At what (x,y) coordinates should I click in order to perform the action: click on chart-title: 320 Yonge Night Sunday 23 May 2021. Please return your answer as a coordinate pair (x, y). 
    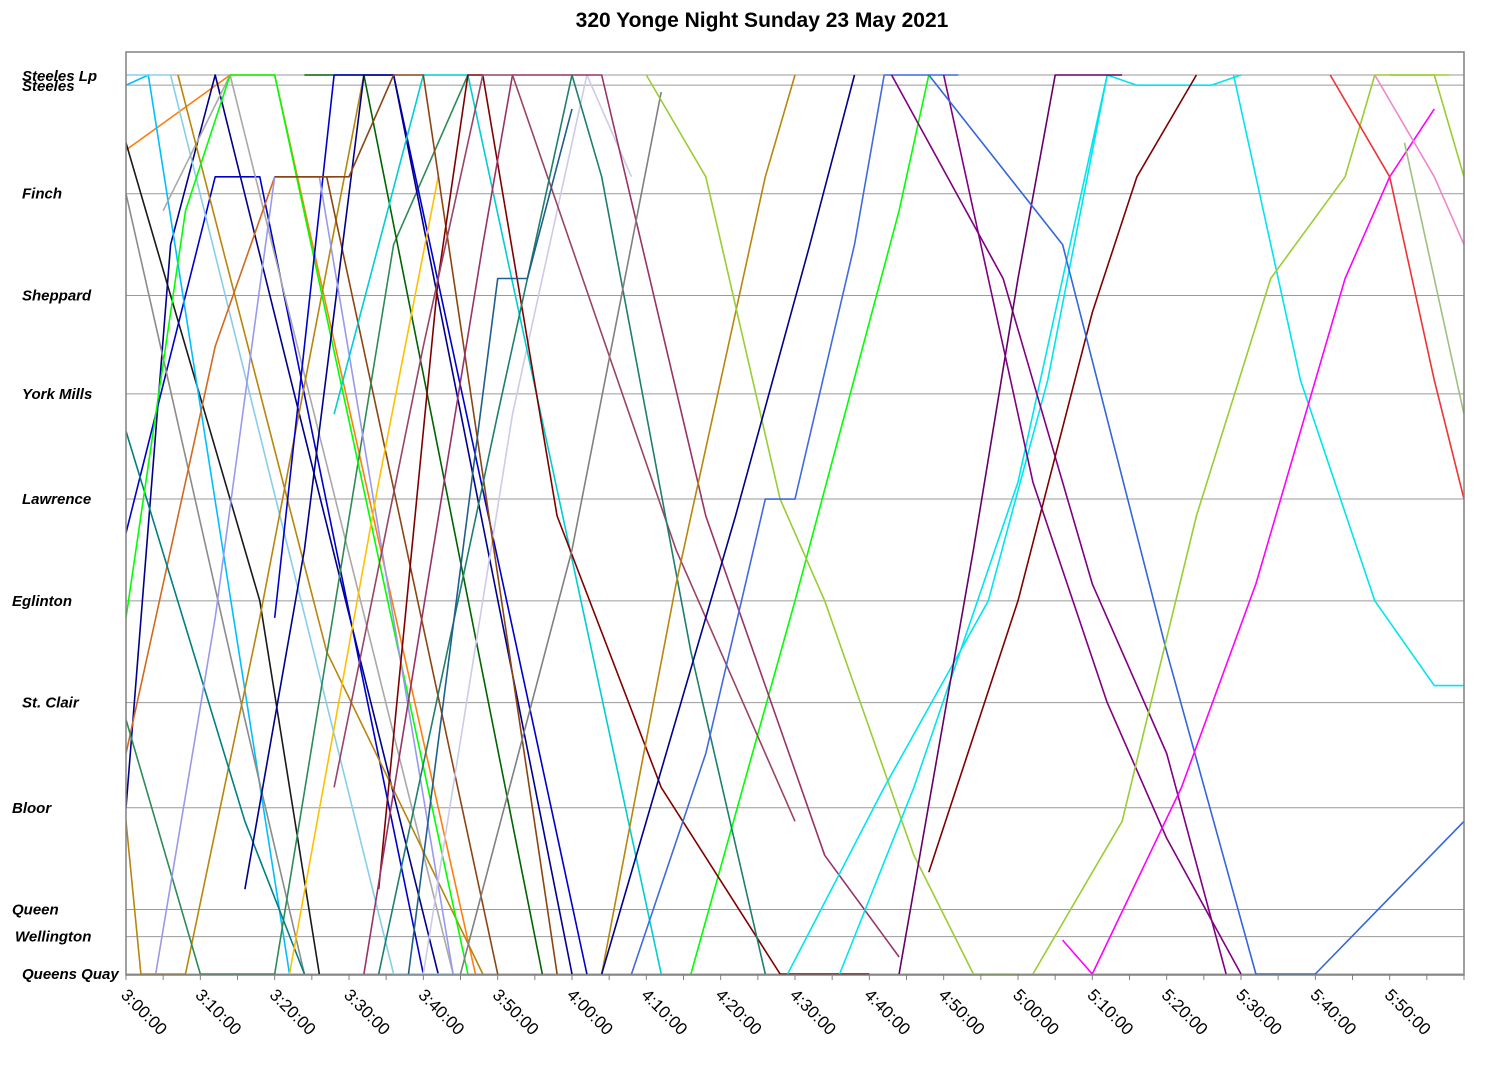
    Looking at the image, I should click on (762, 20).